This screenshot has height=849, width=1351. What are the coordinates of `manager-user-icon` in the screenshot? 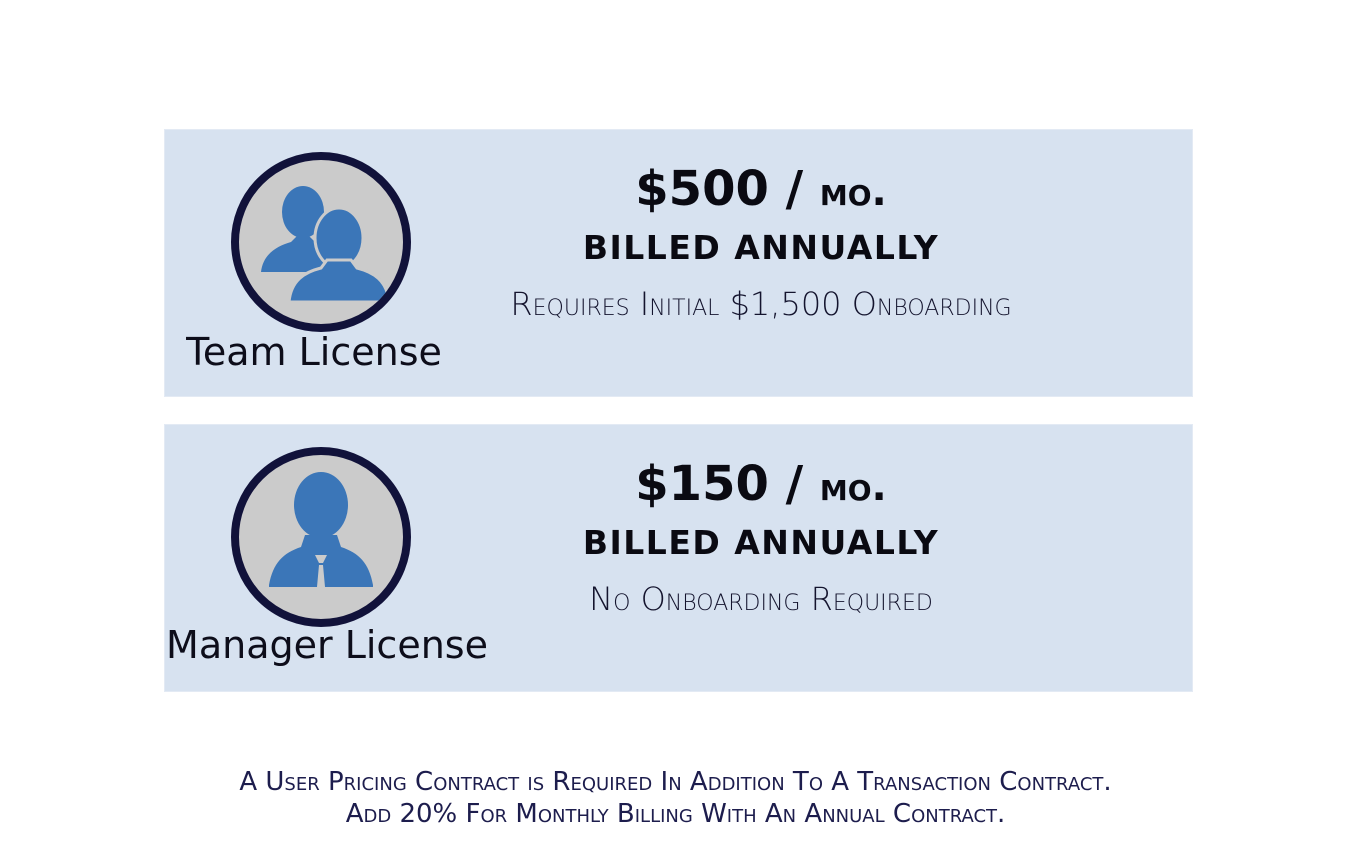 It's located at (321, 537).